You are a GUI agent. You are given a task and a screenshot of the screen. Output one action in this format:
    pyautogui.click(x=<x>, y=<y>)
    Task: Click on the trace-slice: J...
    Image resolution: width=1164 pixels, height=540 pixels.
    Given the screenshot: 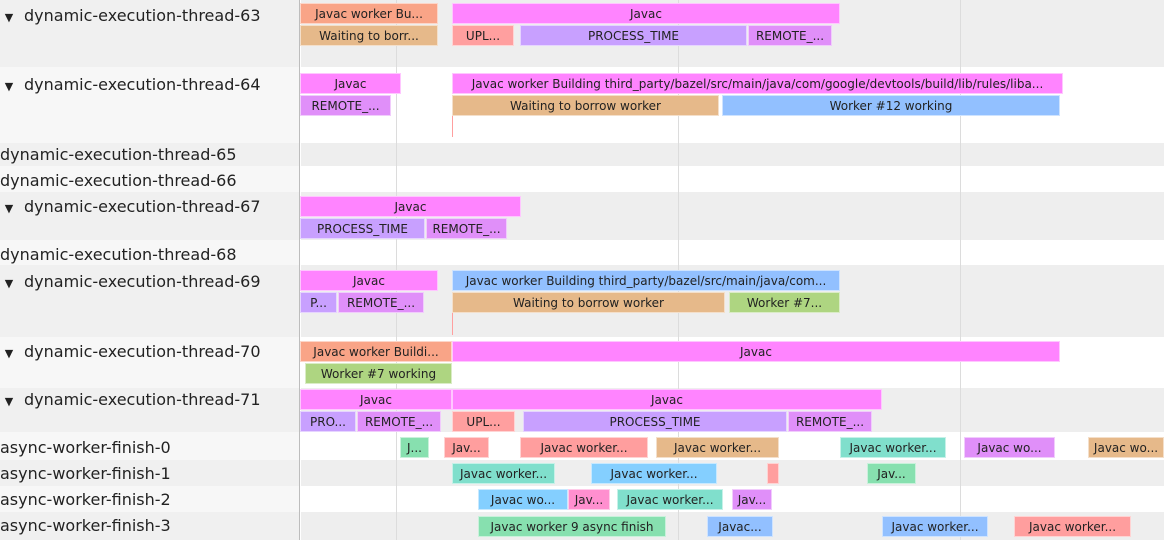 What is the action you would take?
    pyautogui.click(x=414, y=447)
    